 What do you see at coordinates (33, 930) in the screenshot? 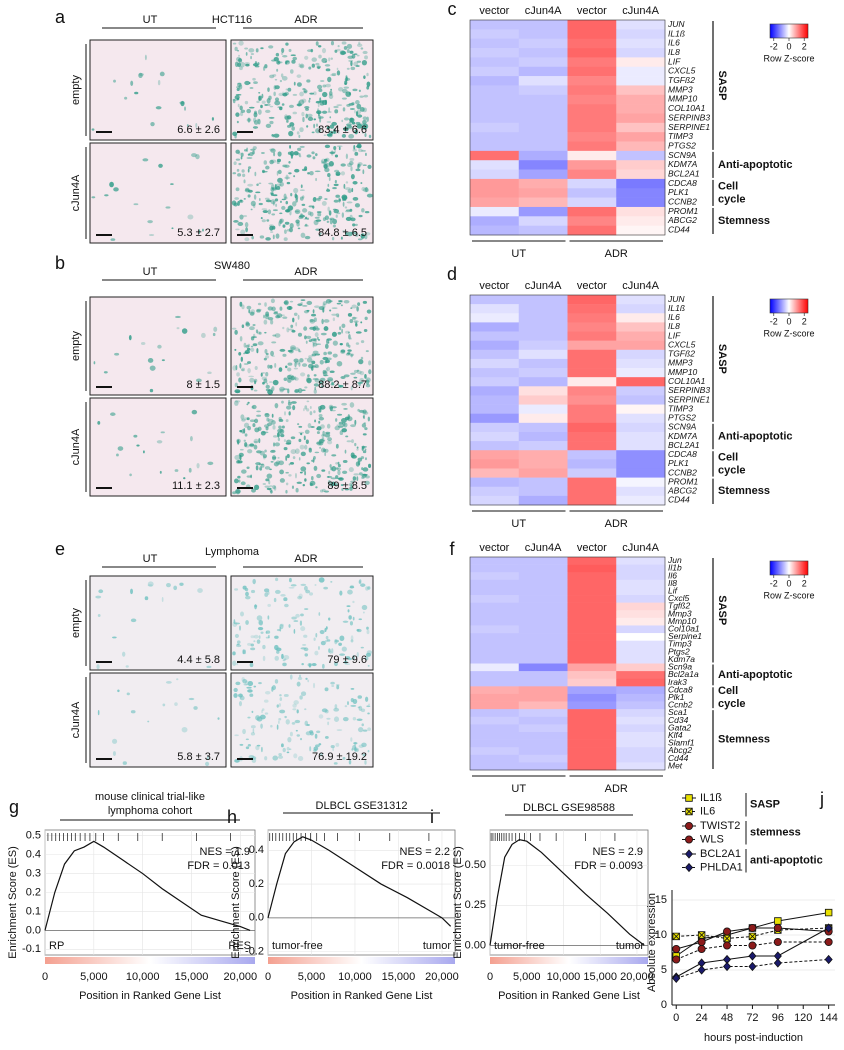
I see `y-tick-label: 0.0` at bounding box center [33, 930].